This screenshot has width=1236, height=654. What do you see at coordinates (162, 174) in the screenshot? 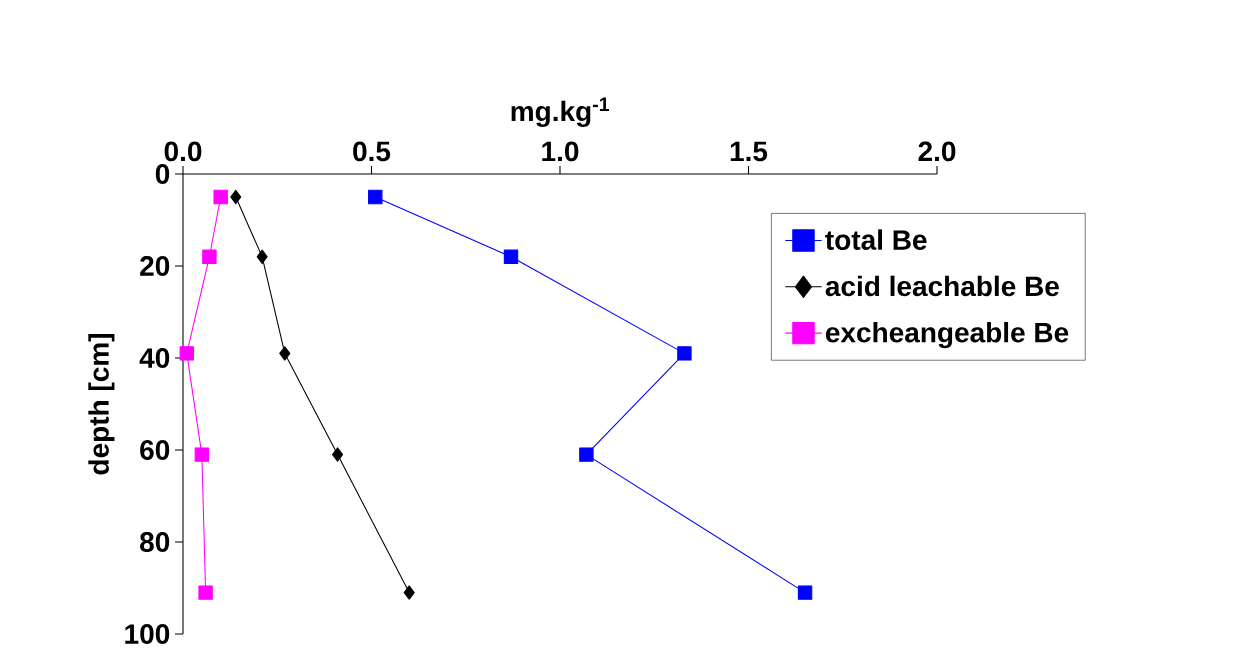
I see `y-tick-label: 0` at bounding box center [162, 174].